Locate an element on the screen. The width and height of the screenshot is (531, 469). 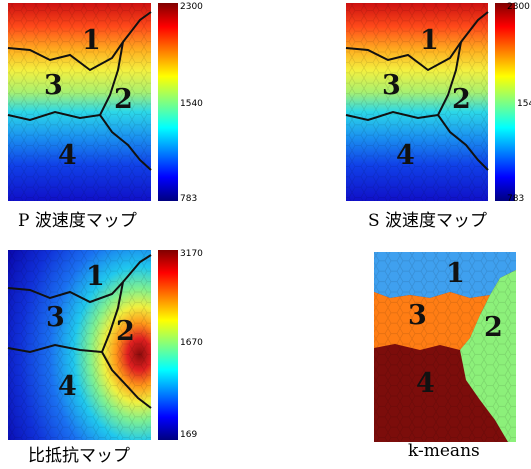
colorbar-mid-label: 1670 is located at coordinates (191, 343).